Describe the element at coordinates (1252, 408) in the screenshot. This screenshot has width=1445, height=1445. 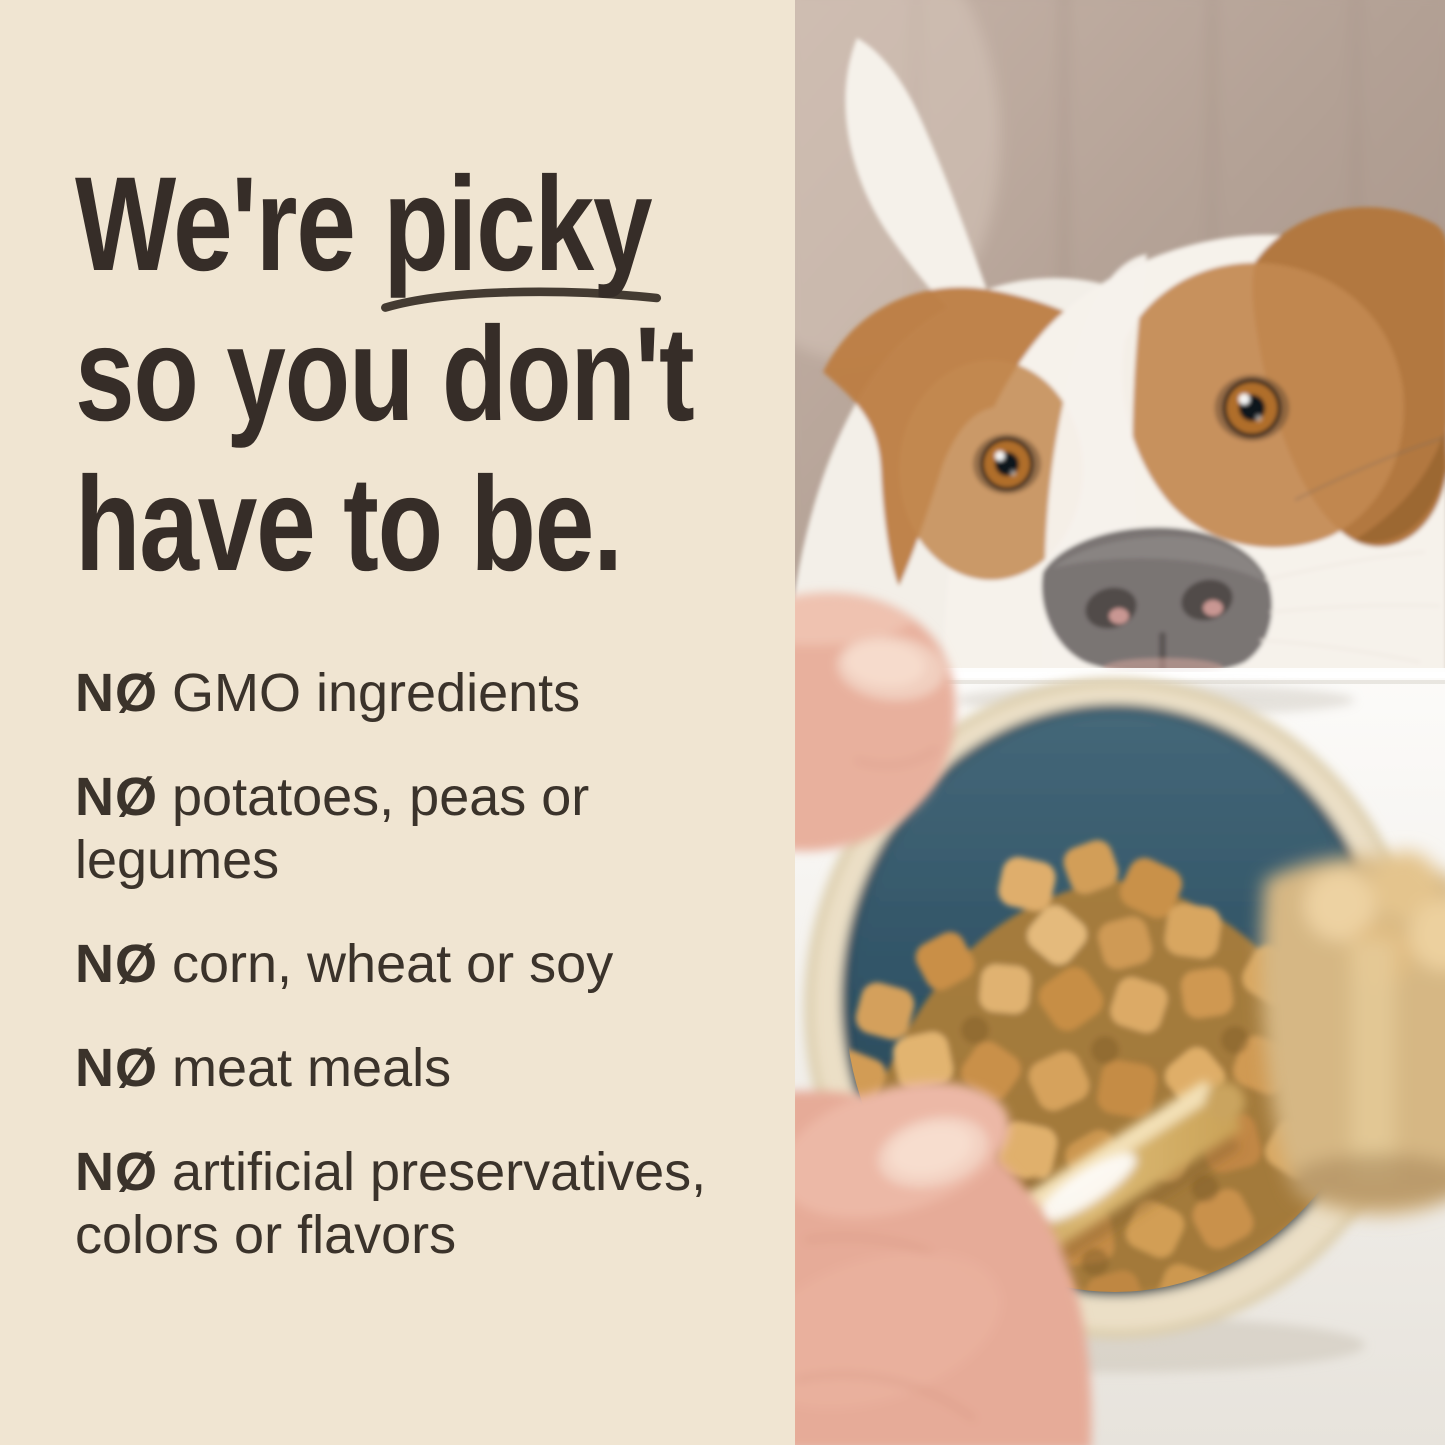
I see `dog-right-eye` at that location.